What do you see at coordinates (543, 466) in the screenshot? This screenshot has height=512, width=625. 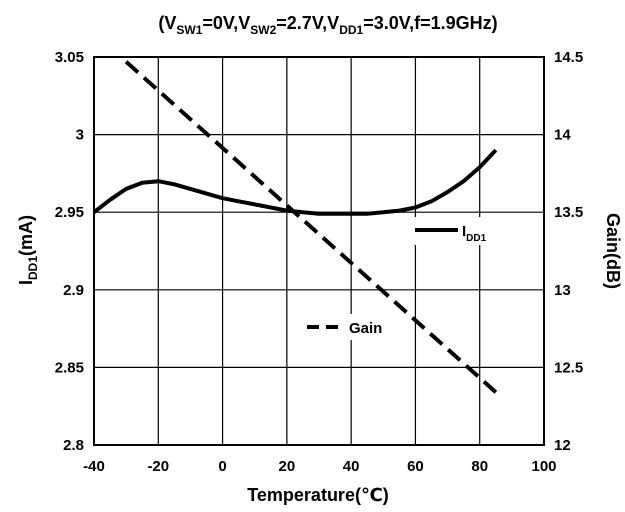 I see `x-tick-label: 100` at bounding box center [543, 466].